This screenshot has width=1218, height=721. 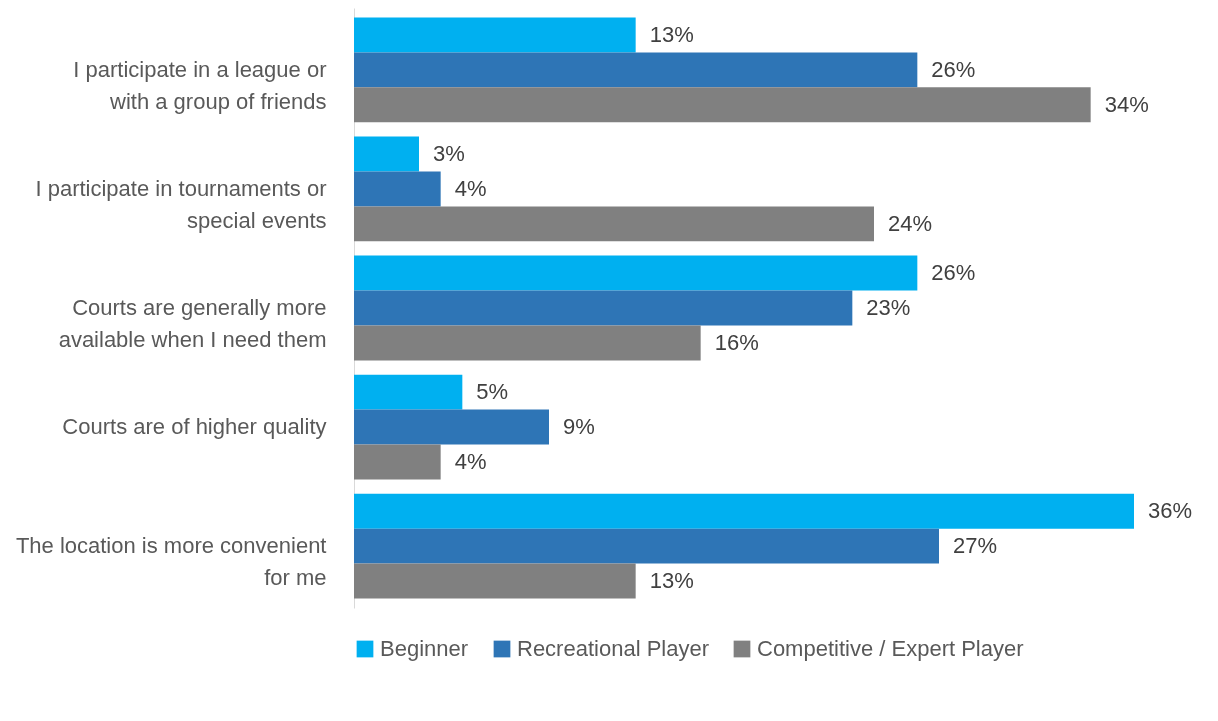 What do you see at coordinates (171, 562) in the screenshot?
I see `y-tick-label: The location is more convenient for me` at bounding box center [171, 562].